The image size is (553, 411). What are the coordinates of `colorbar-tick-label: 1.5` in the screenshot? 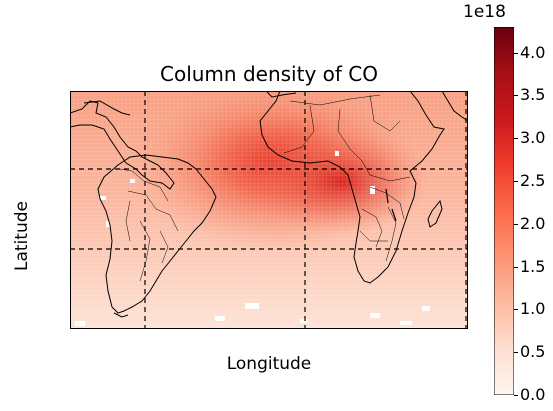 It's located at (533, 266).